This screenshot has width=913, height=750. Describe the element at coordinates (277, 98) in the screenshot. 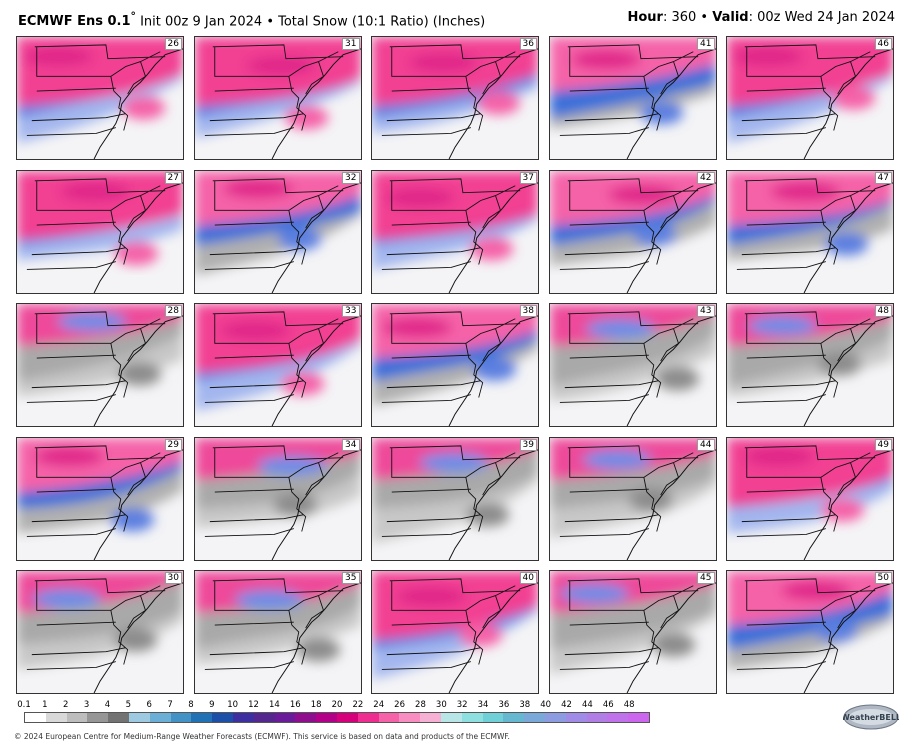

I see `ensemble-member-panel: 31` at that location.